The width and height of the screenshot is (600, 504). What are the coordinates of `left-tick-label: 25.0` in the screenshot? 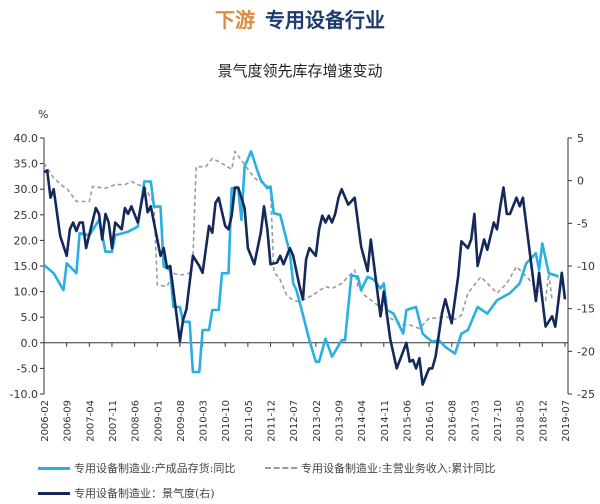 It's located at (26, 215).